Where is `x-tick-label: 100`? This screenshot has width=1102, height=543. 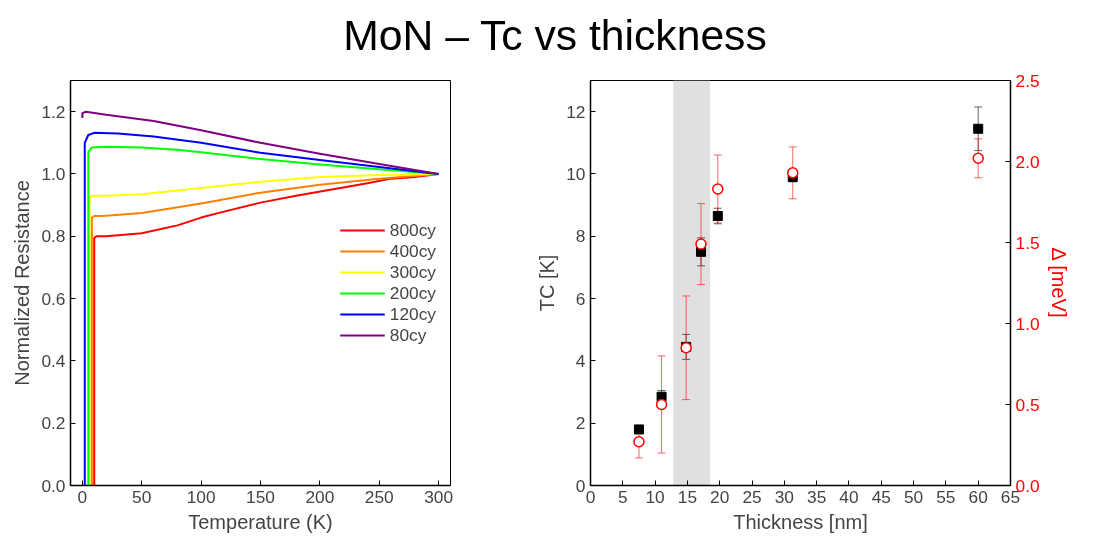
x-tick-label: 100 is located at coordinates (201, 496).